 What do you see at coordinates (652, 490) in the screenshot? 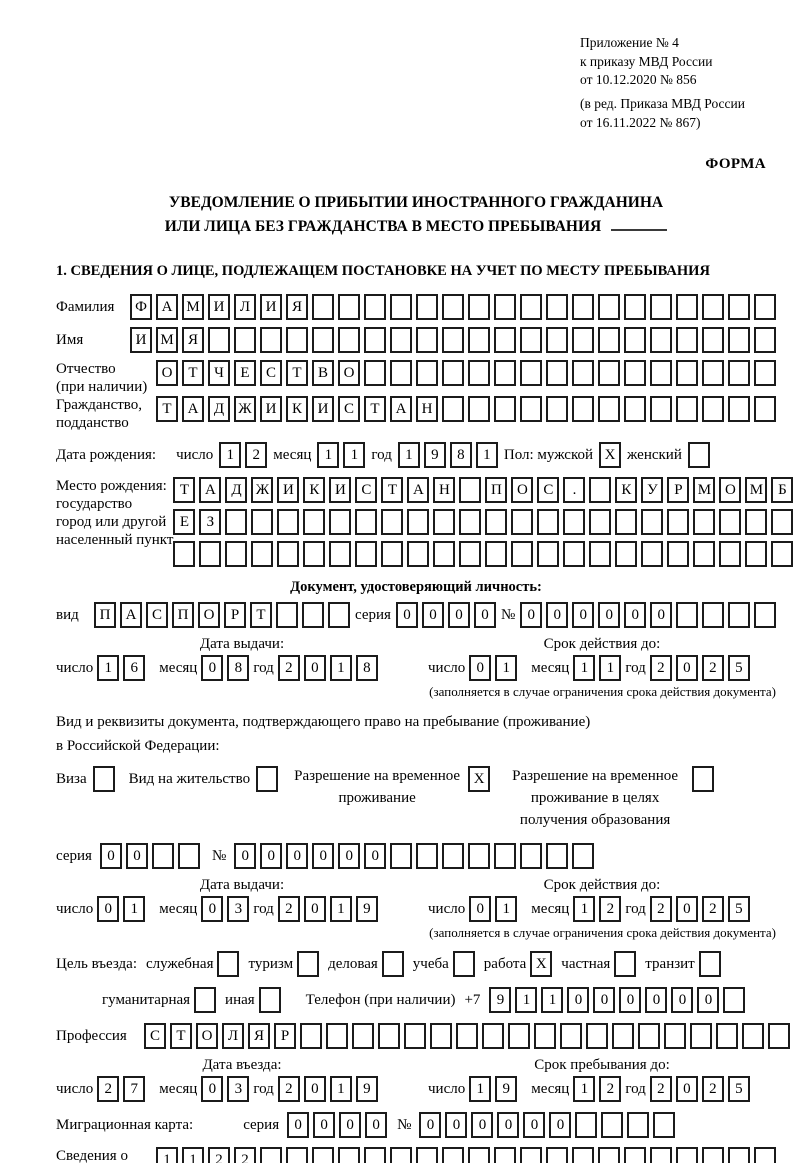
I see `char-box: У` at bounding box center [652, 490].